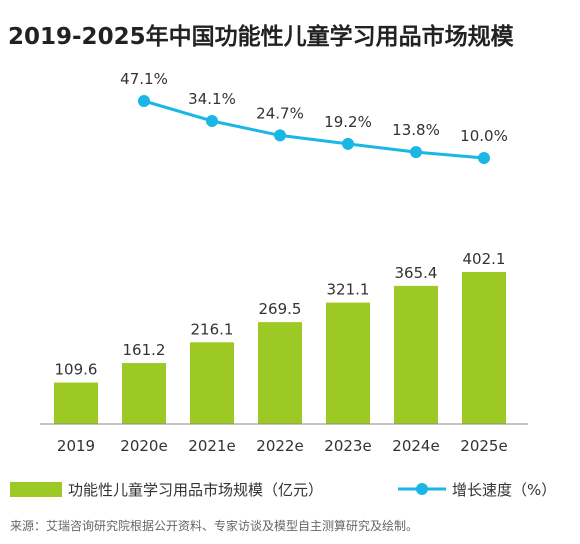 This screenshot has width=580, height=544. I want to click on bar-2021e, so click(212, 383).